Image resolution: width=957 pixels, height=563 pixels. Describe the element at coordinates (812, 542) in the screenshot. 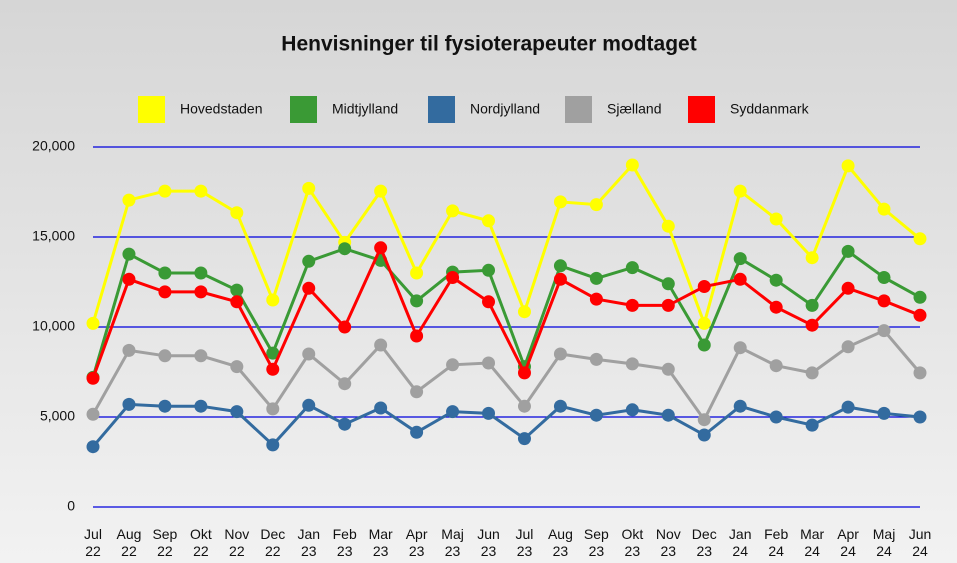

I see `x-tick-label: Mar 24` at that location.